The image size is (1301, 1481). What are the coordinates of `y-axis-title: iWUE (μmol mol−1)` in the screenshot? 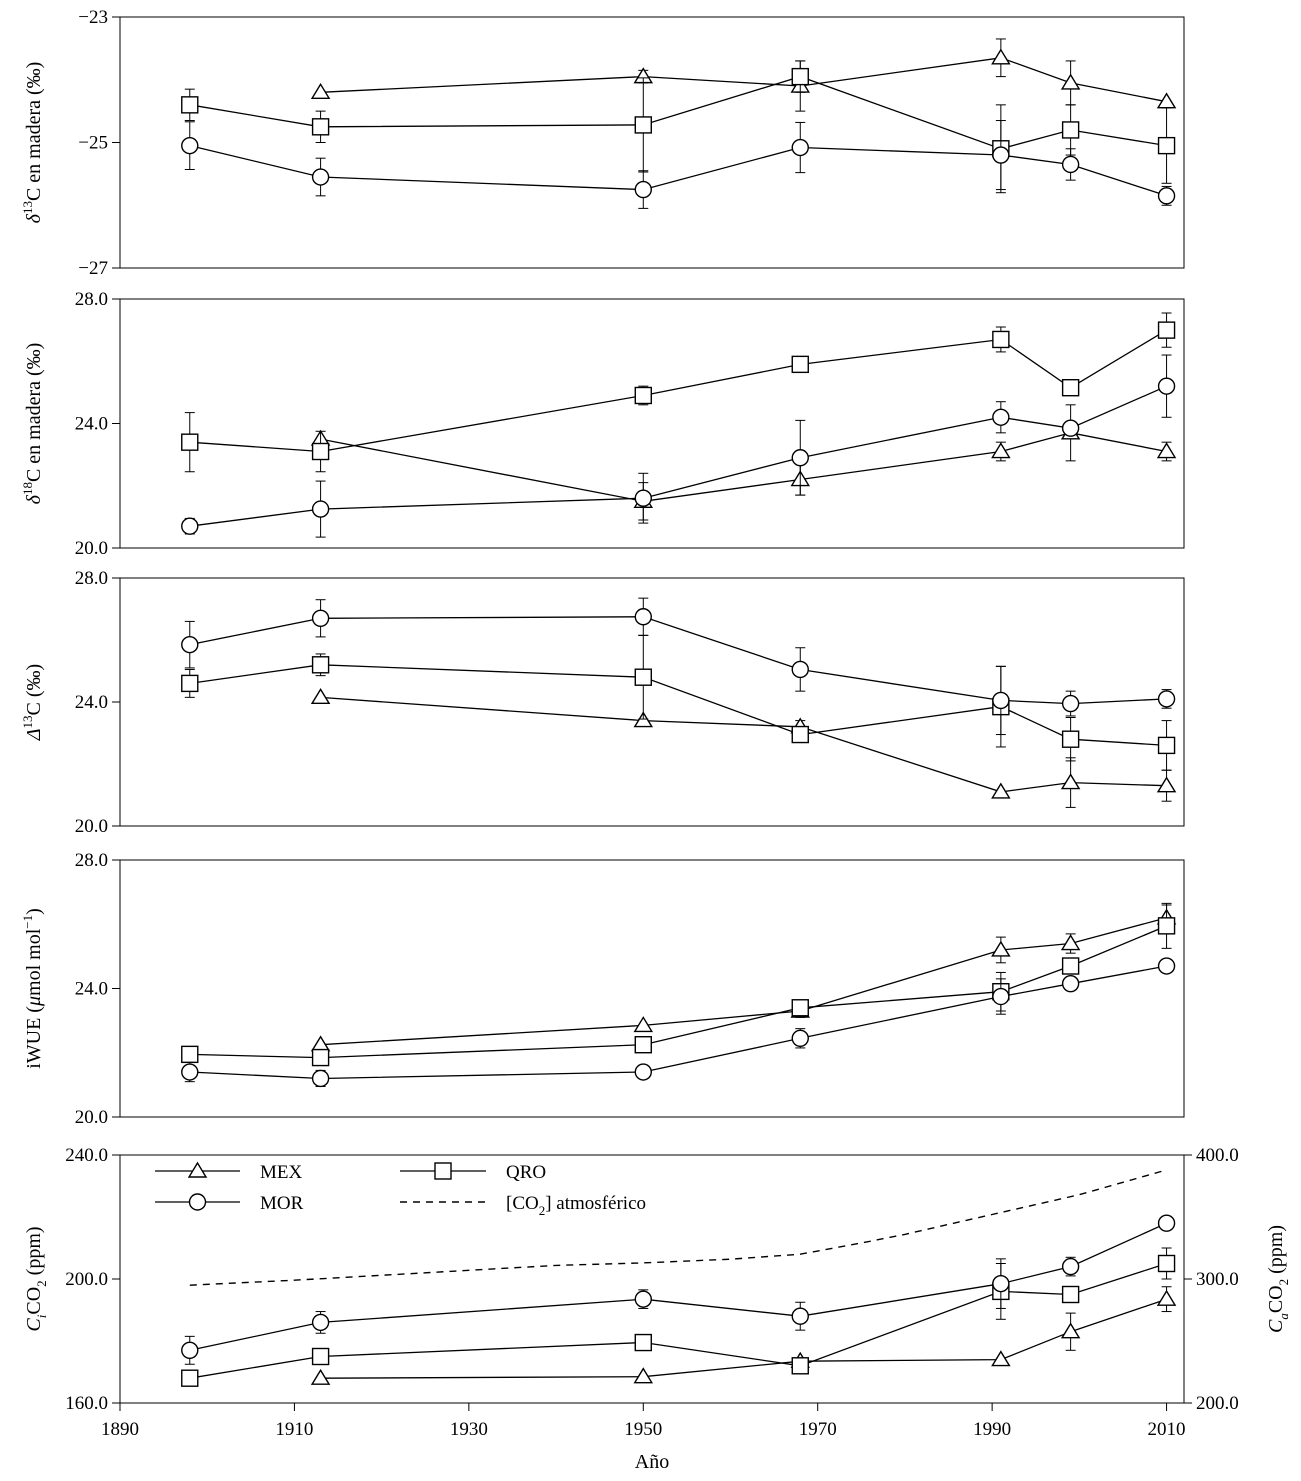 It's located at (32, 988).